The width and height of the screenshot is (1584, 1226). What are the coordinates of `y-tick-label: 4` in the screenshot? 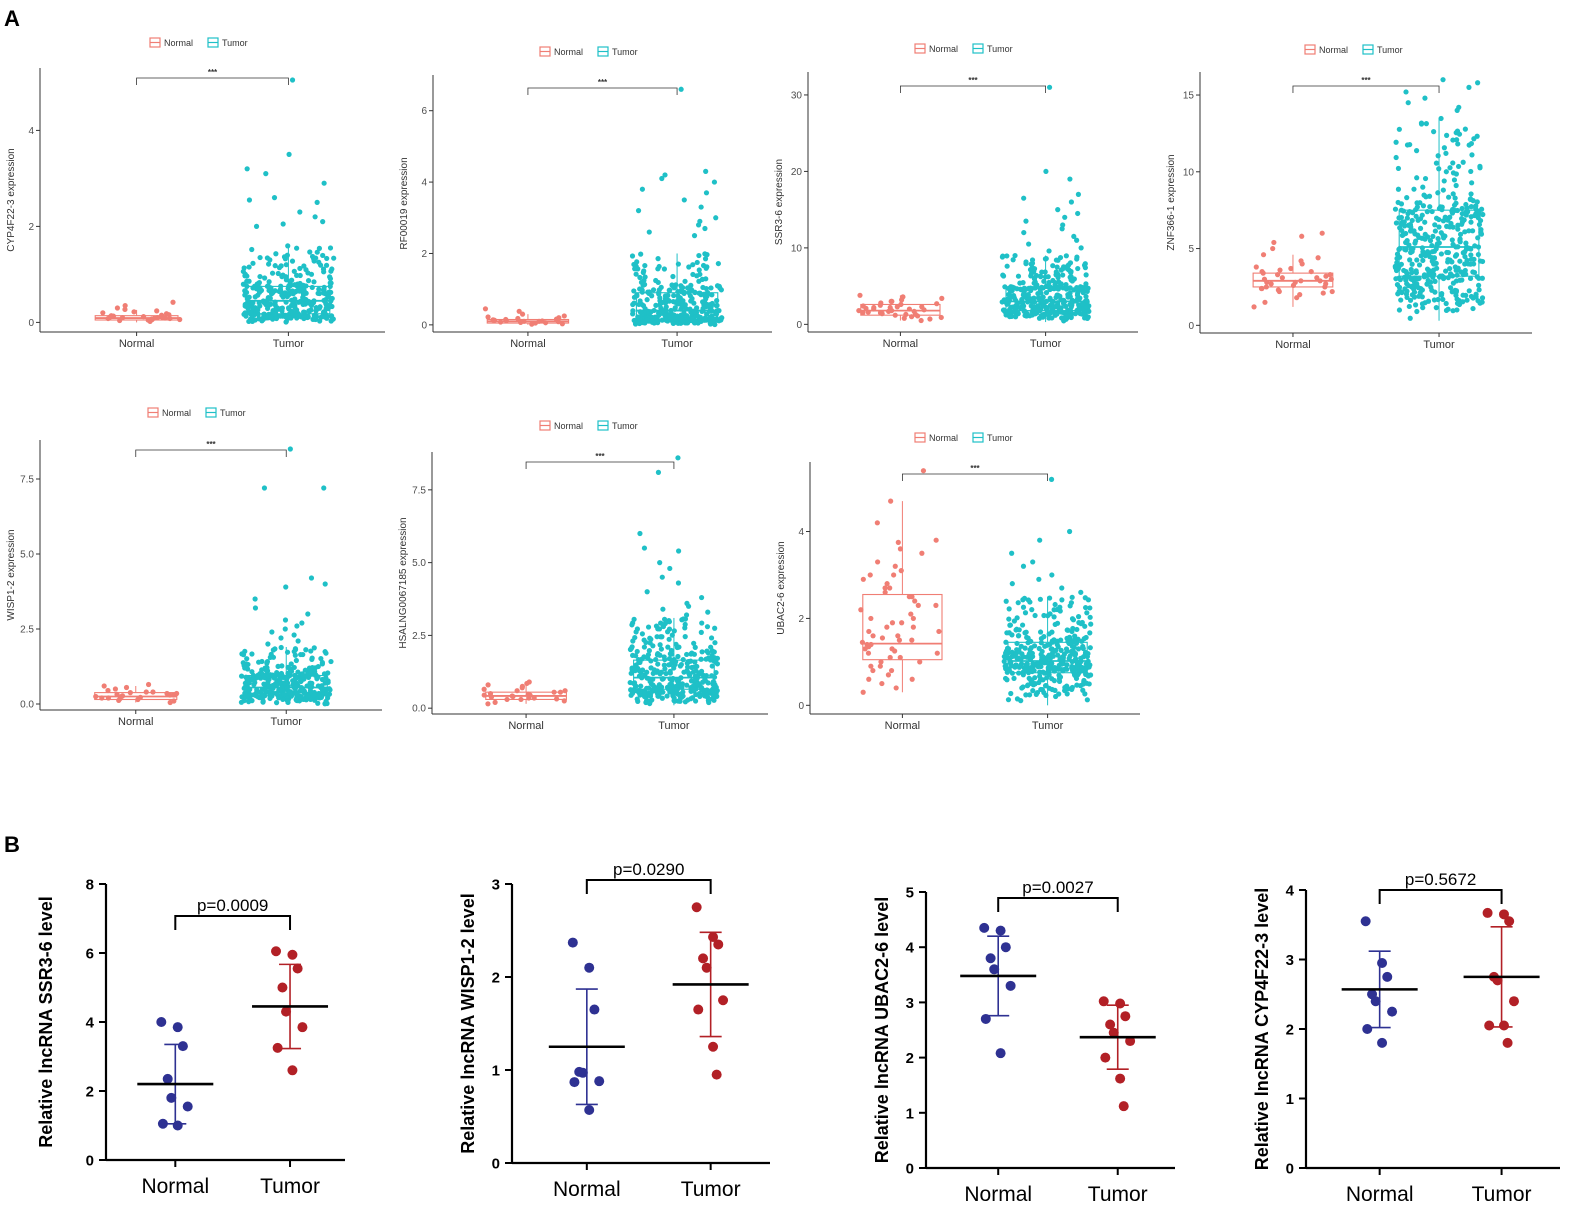 It's located at (90, 1023).